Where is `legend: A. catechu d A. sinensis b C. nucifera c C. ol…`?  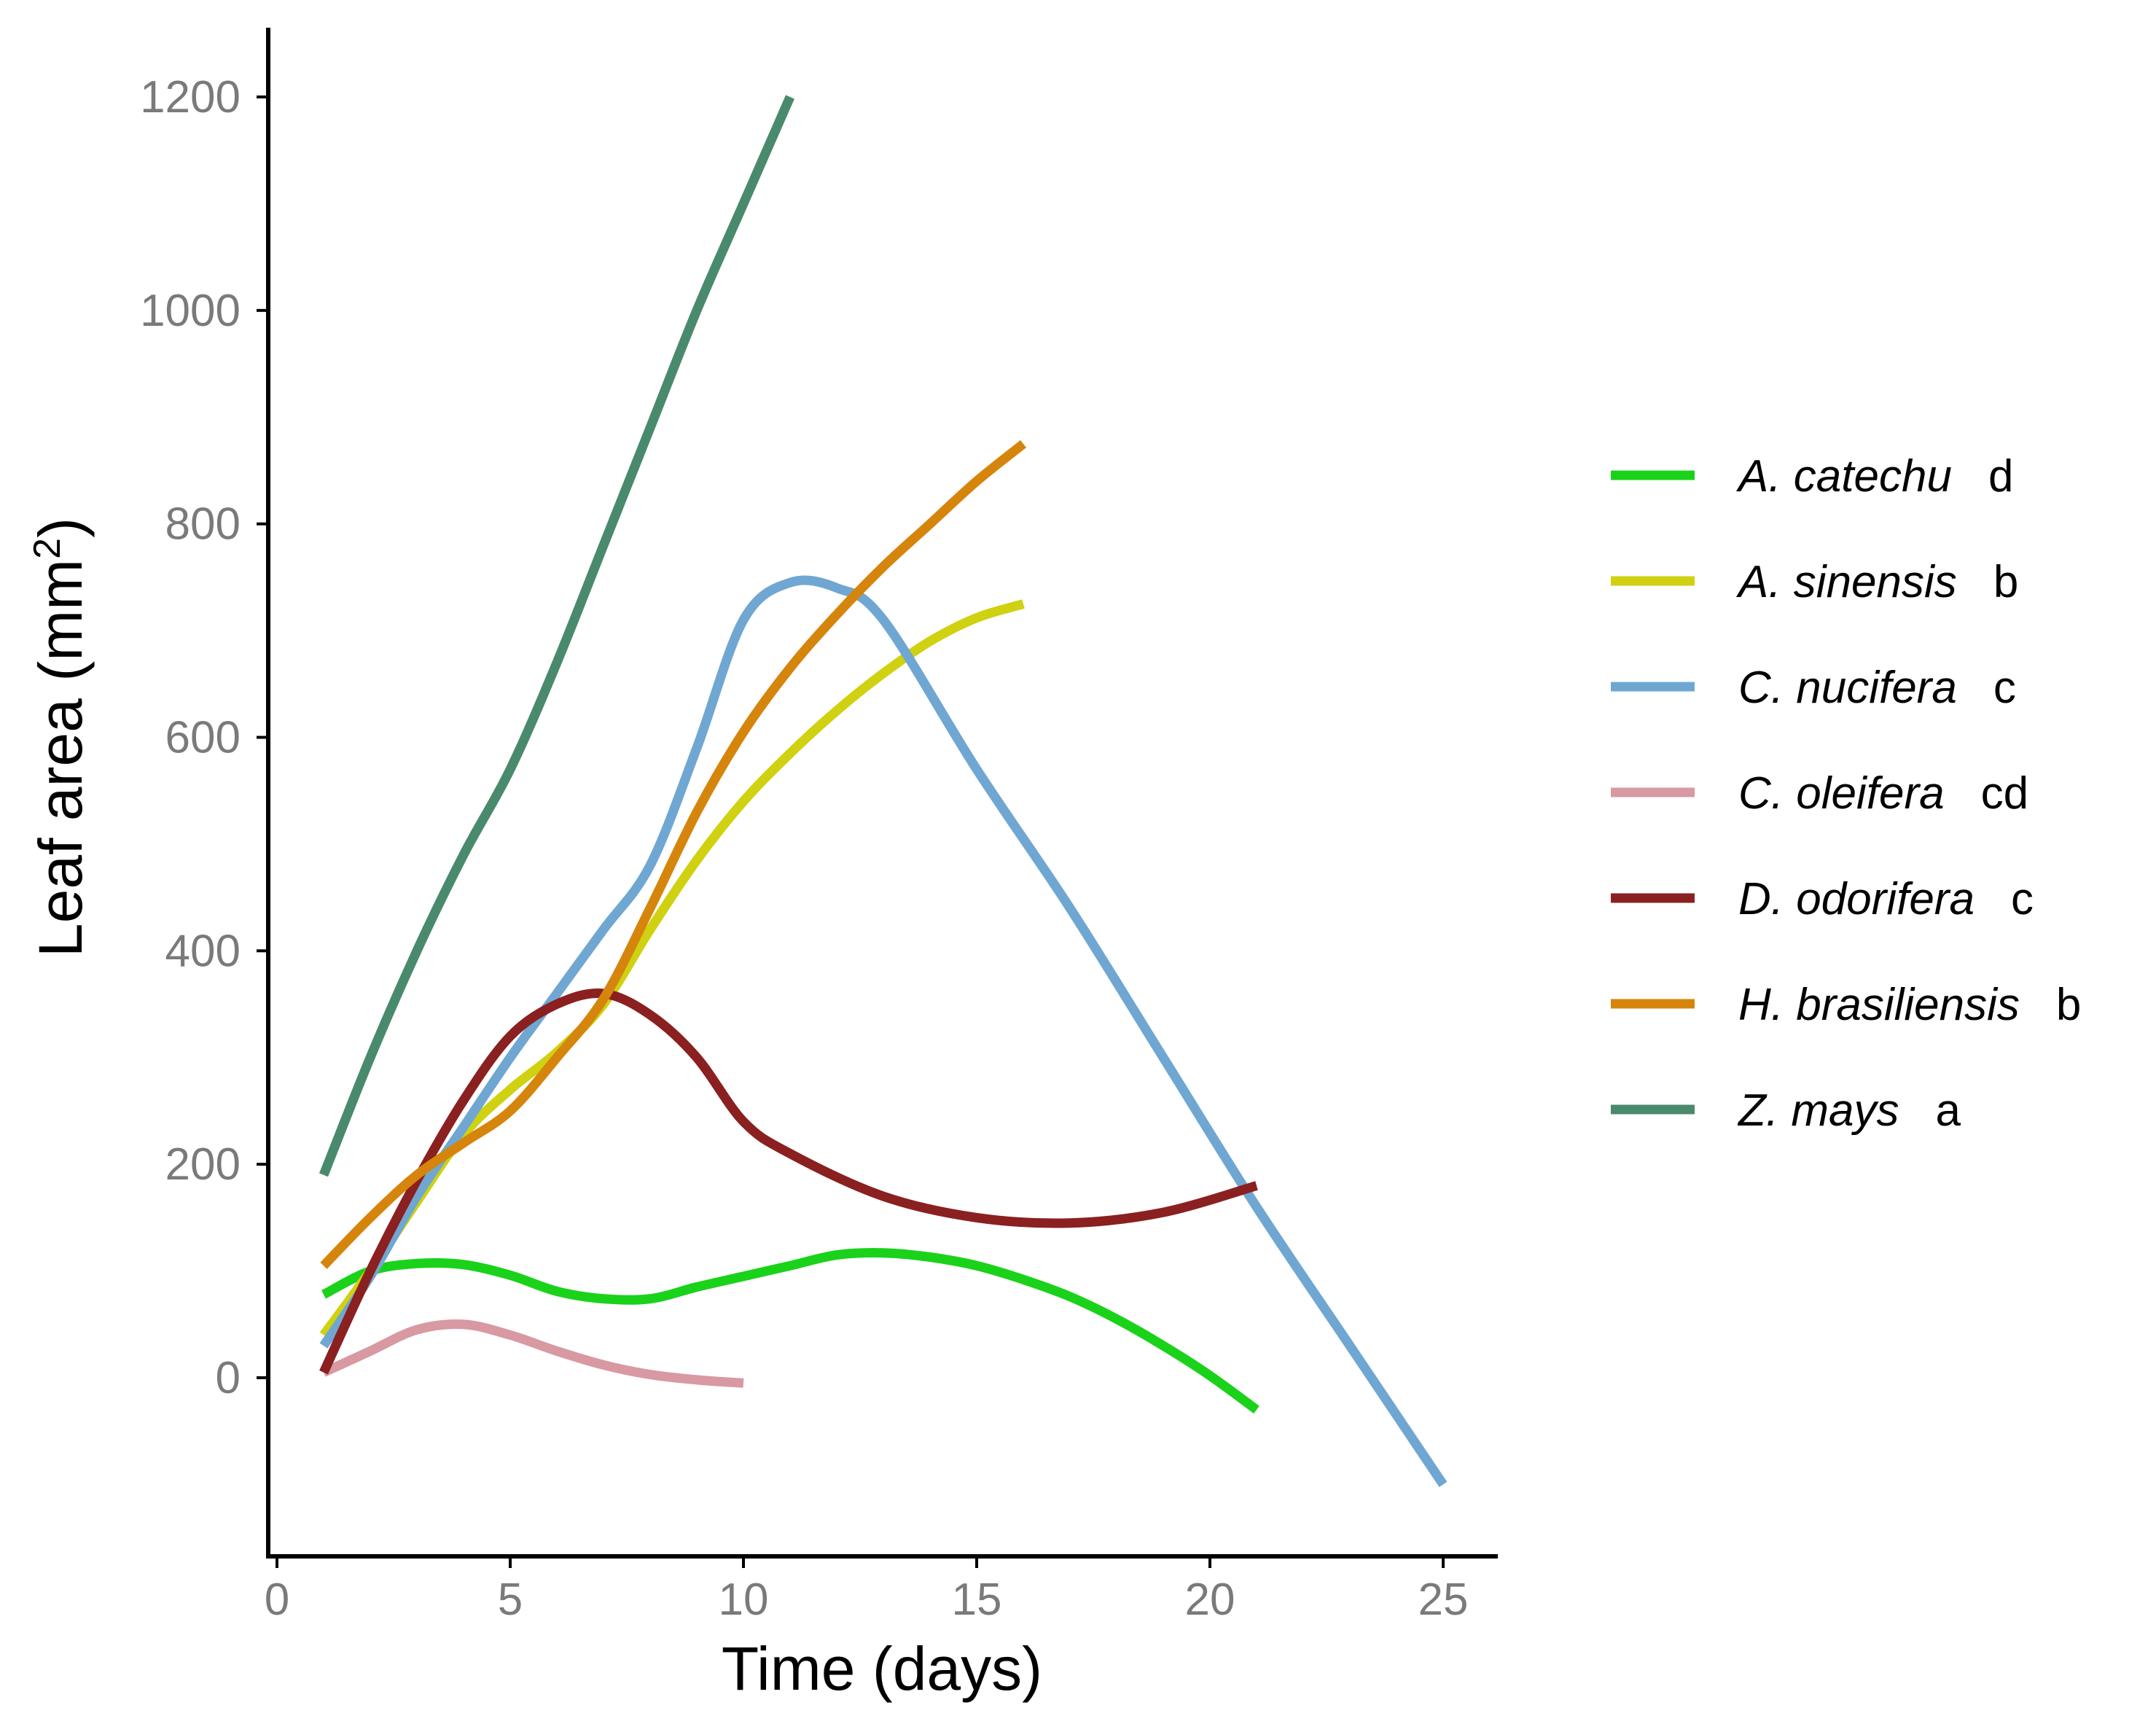 legend: A. catechu d A. sinensis b C. nucifera c C. ol… is located at coordinates (1846, 793).